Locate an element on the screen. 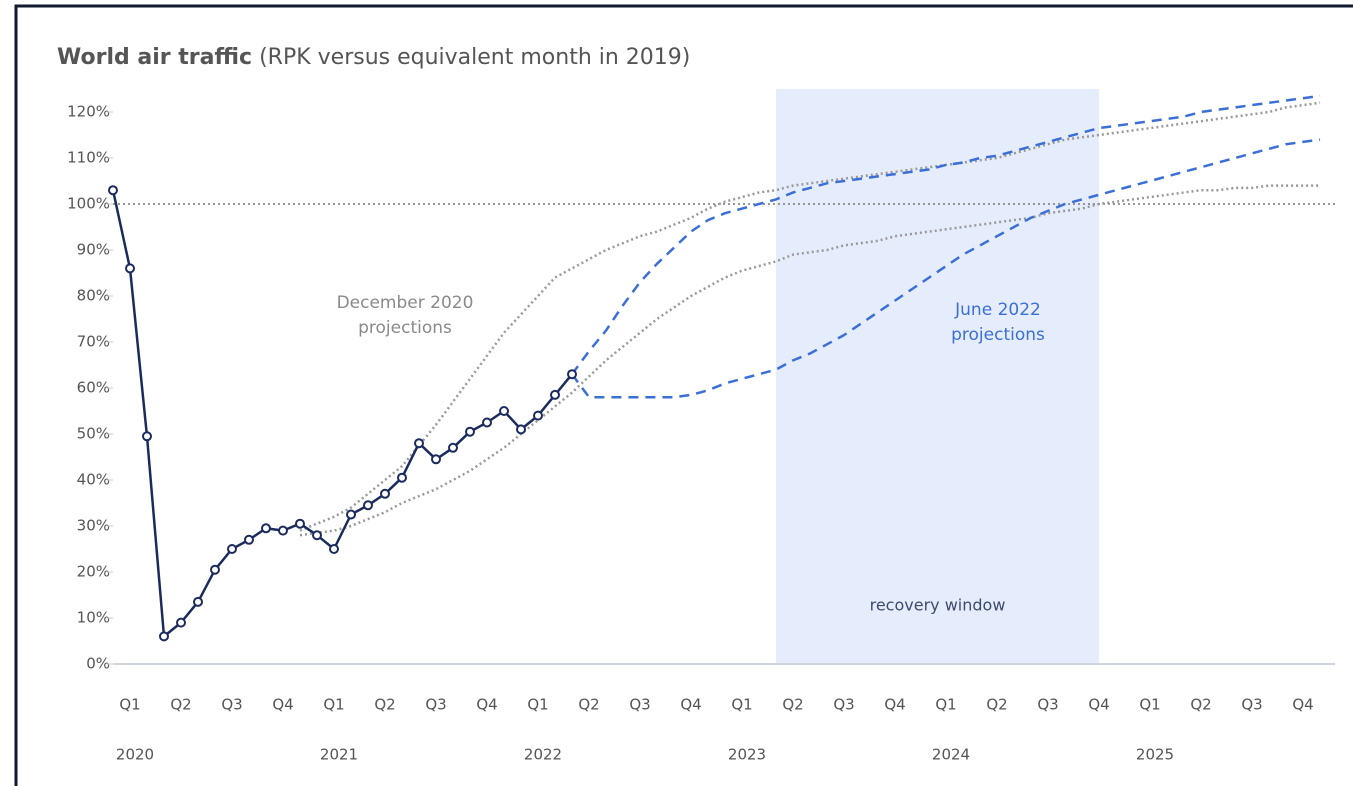  annotation: June 2022 is located at coordinates (997, 310).